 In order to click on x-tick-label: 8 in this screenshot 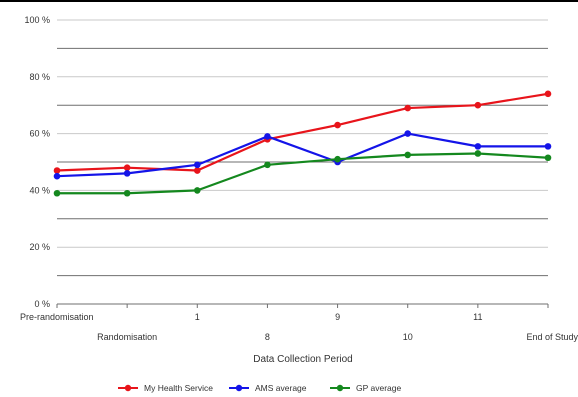, I will do `click(267, 337)`.